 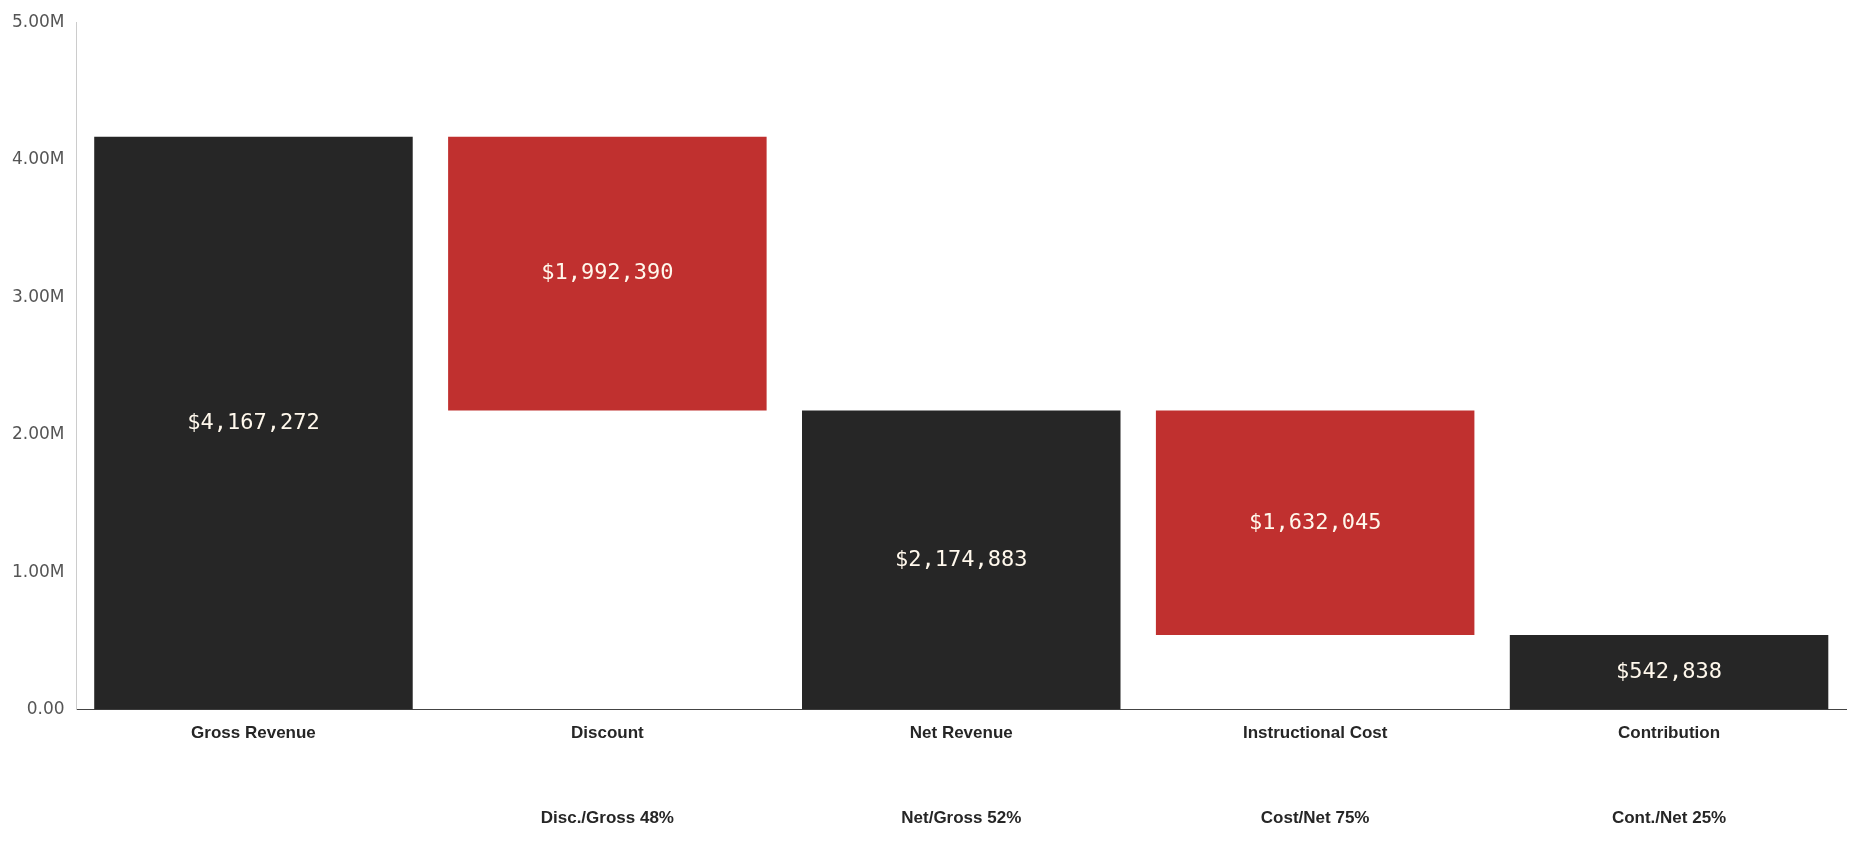 I want to click on x-tick-label: Discount, so click(x=608, y=733).